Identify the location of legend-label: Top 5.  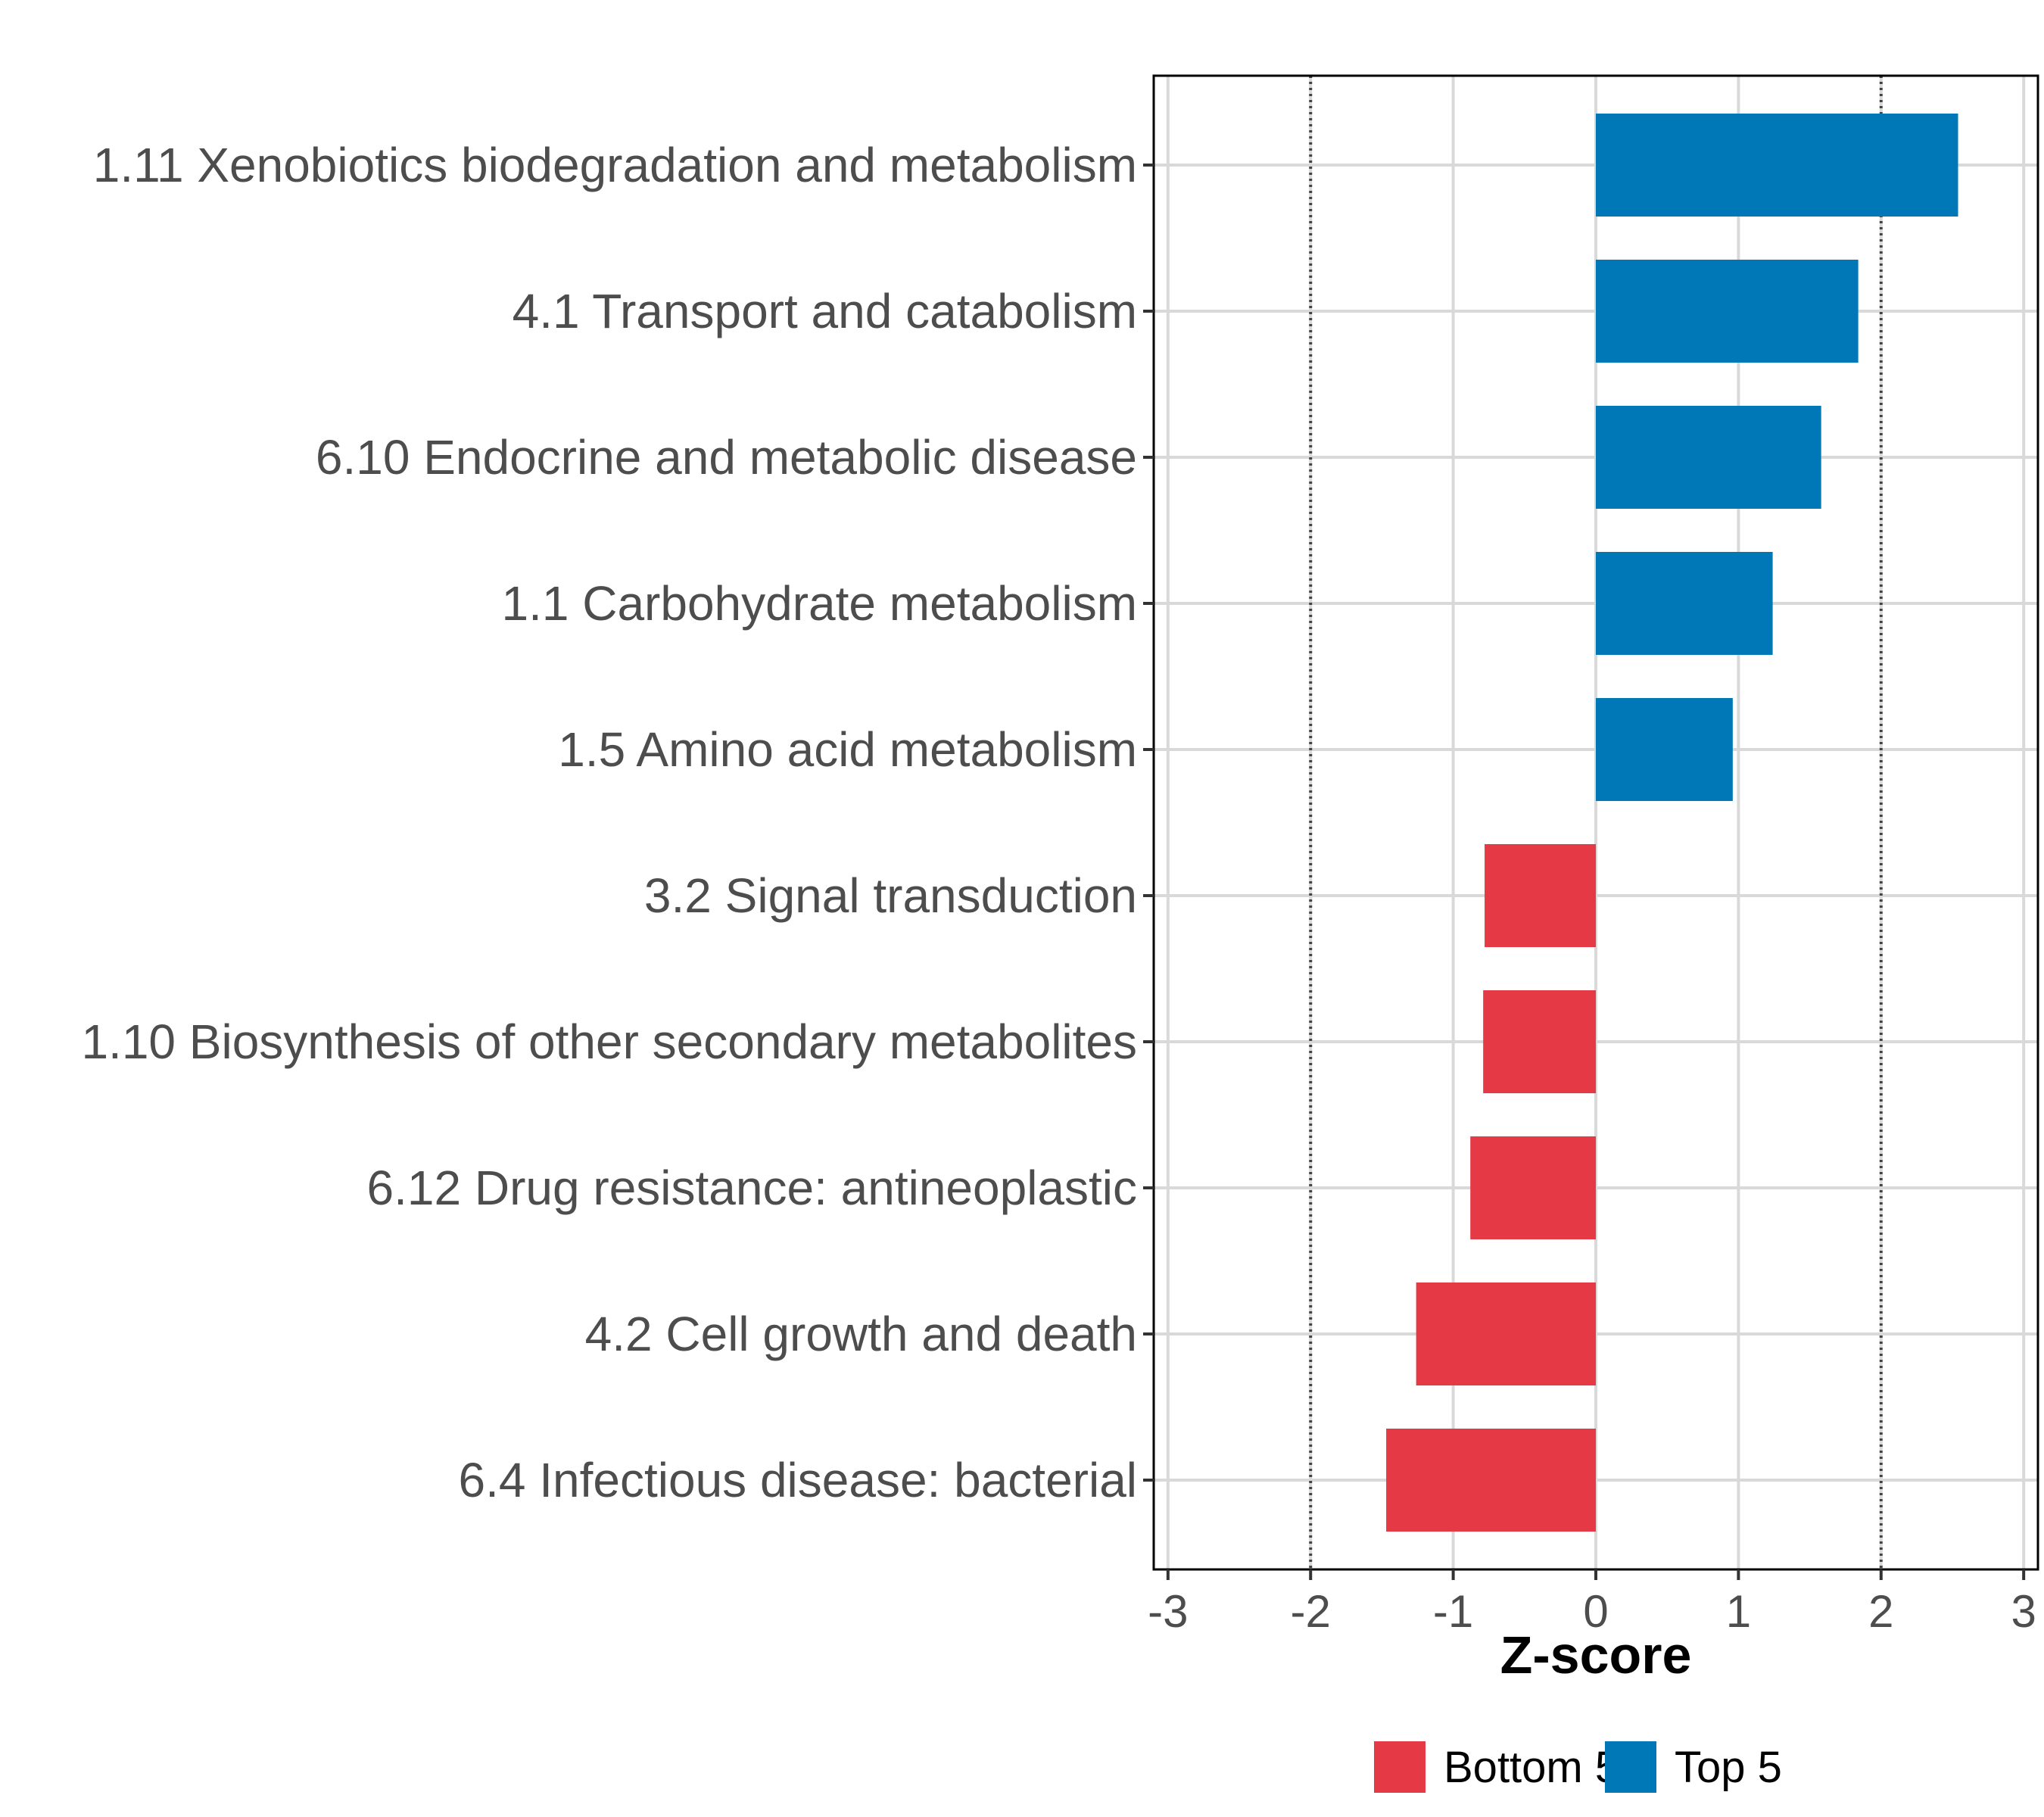
(1729, 1767).